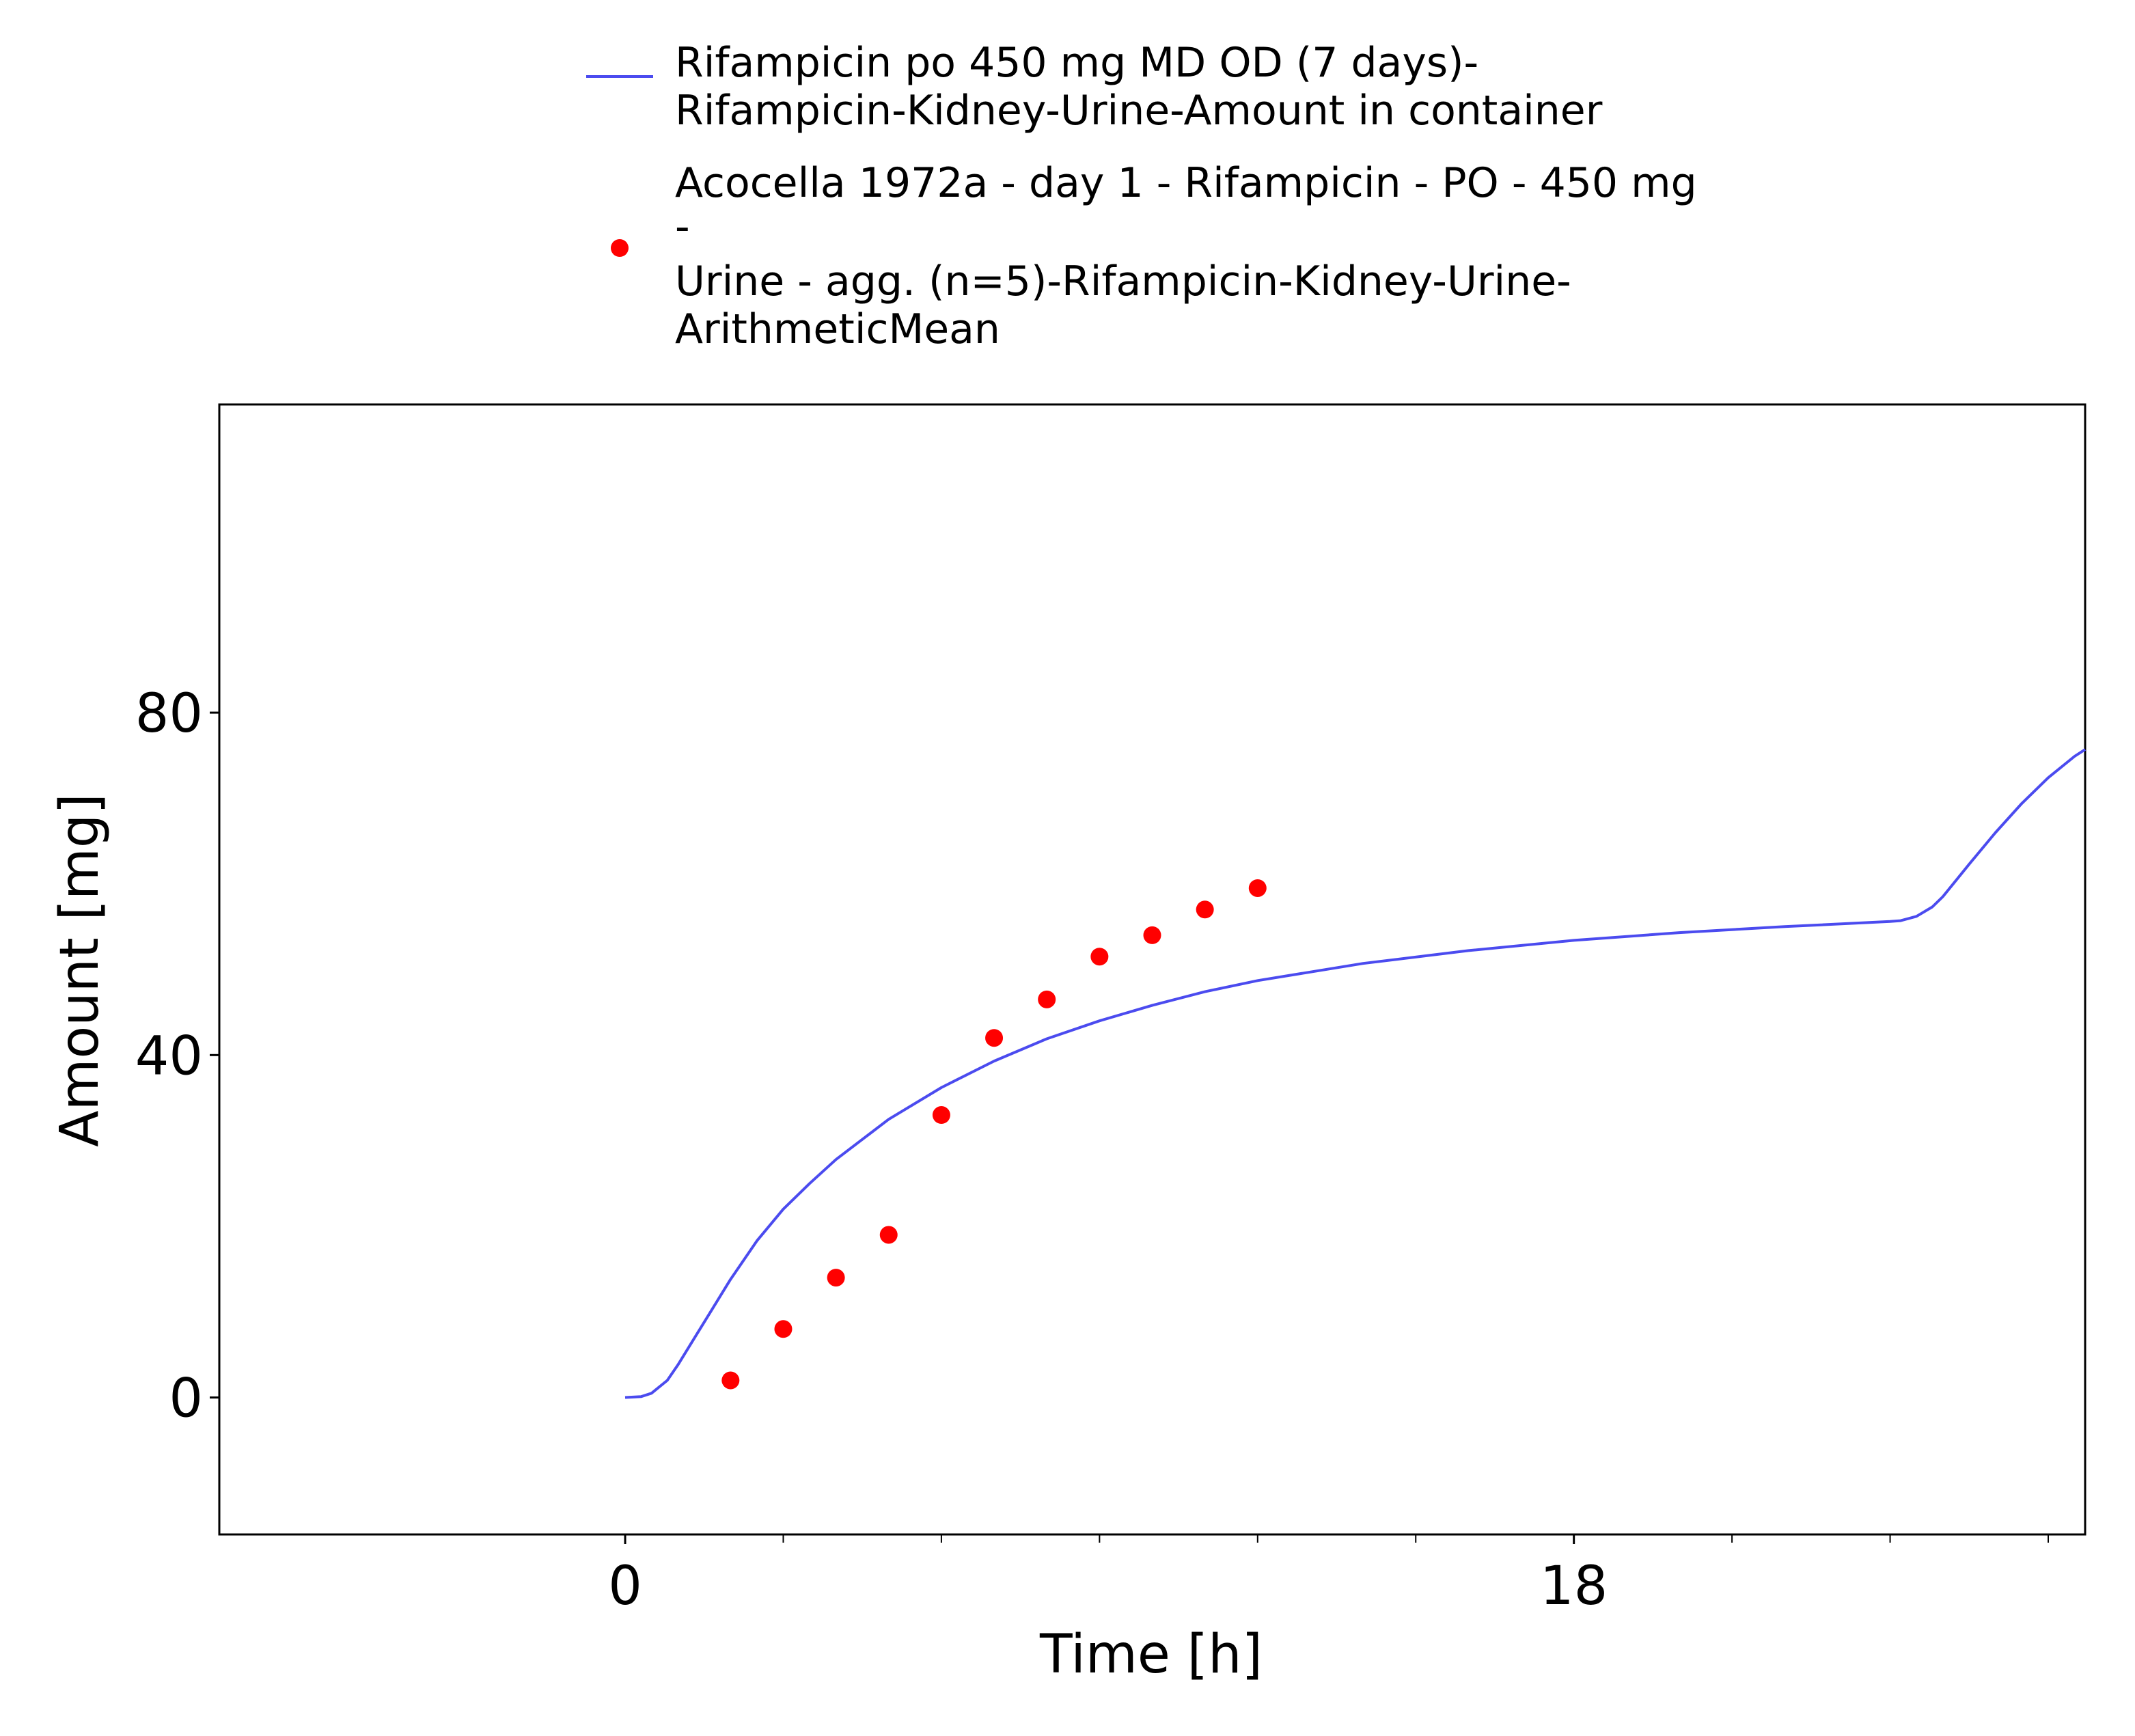 The image size is (2135, 1736). I want to click on x-tick-label-18: 18, so click(1574, 1586).